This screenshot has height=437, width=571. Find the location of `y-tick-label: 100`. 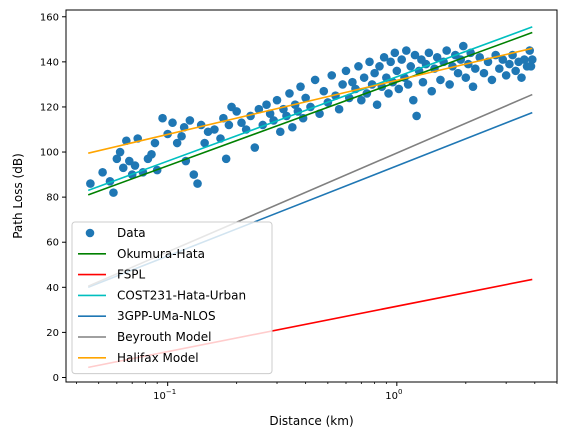

y-tick-label: 100 is located at coordinates (49, 153).